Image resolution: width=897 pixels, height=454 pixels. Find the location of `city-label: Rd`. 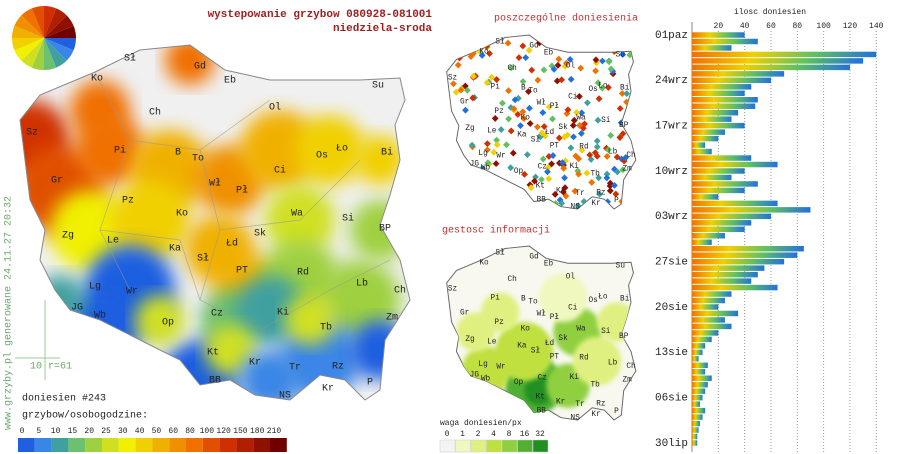

city-label: Rd is located at coordinates (303, 273).